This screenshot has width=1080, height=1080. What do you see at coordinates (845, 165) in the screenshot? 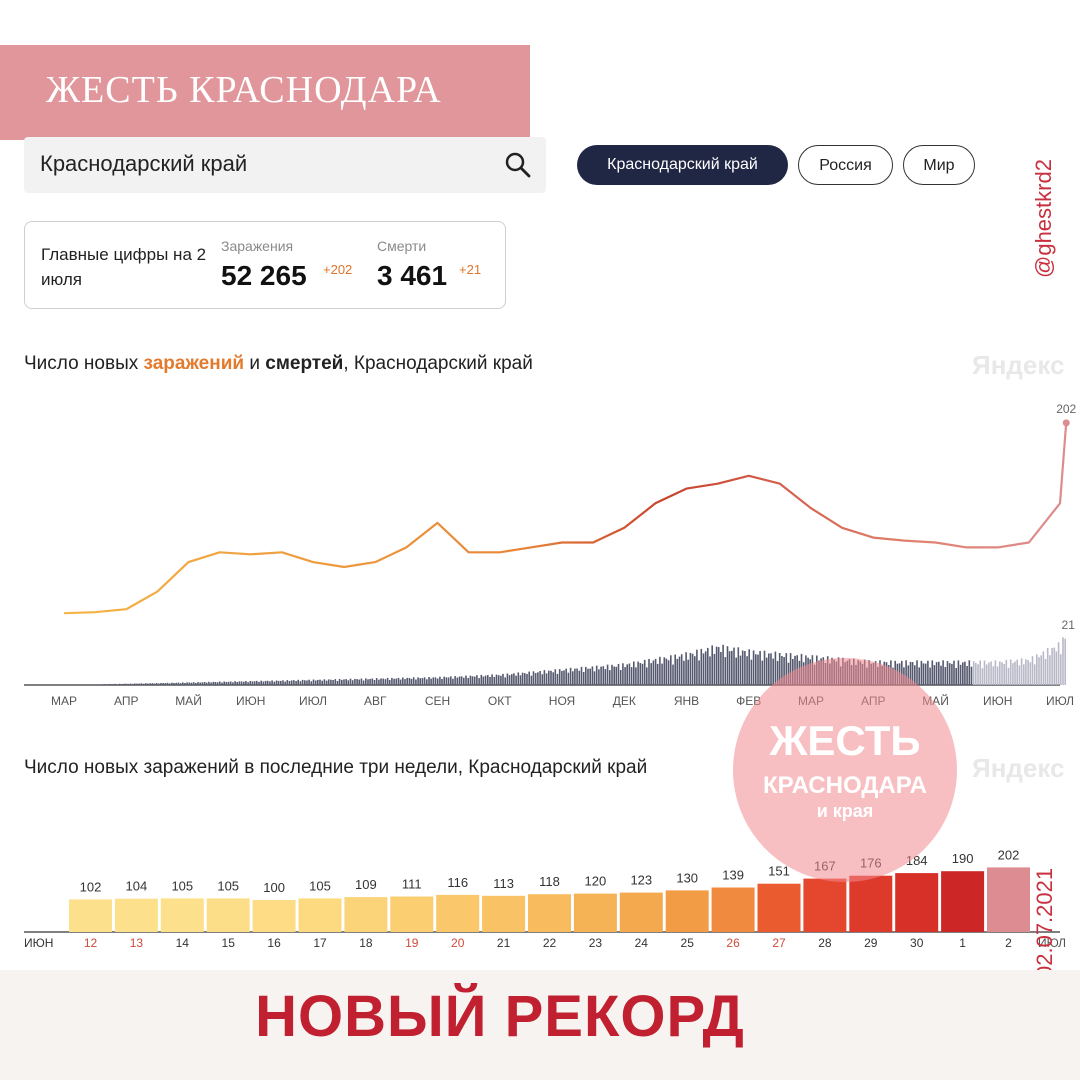
I see `tab-russia: Россия` at bounding box center [845, 165].